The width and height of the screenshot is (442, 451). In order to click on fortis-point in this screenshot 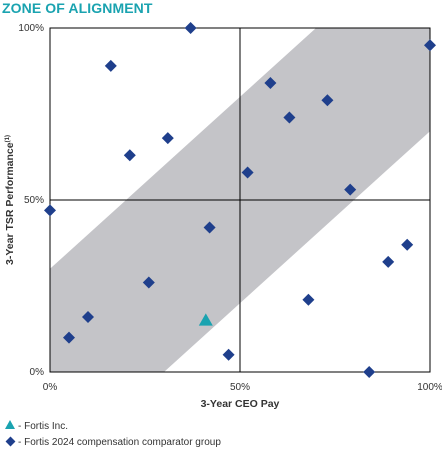, I will do `click(205, 319)`.